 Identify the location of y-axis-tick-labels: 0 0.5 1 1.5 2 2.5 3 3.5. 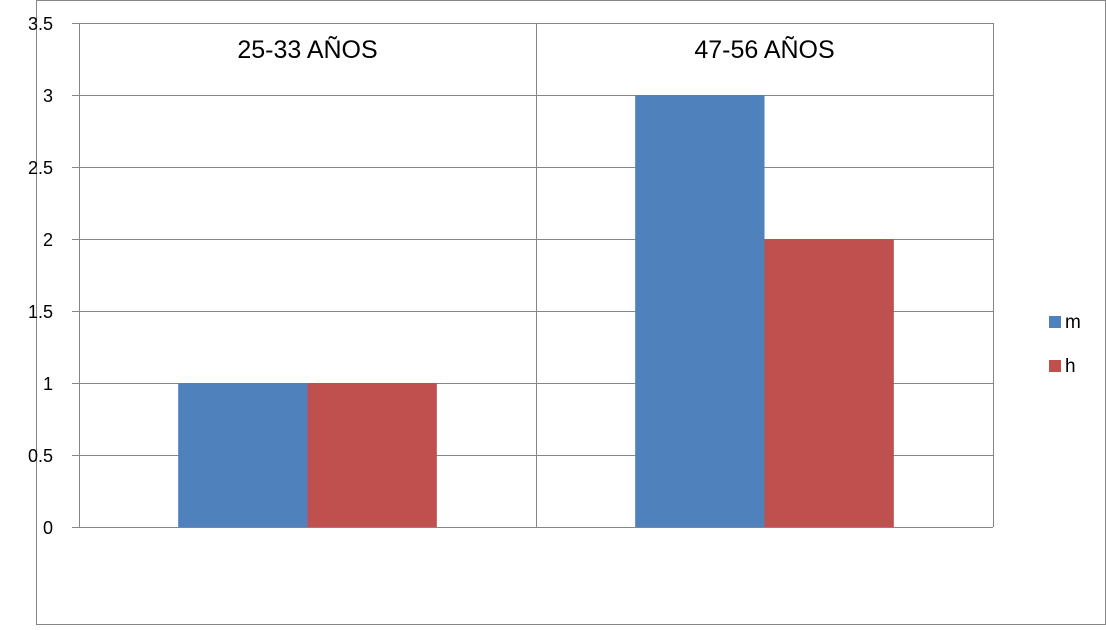
(40, 276).